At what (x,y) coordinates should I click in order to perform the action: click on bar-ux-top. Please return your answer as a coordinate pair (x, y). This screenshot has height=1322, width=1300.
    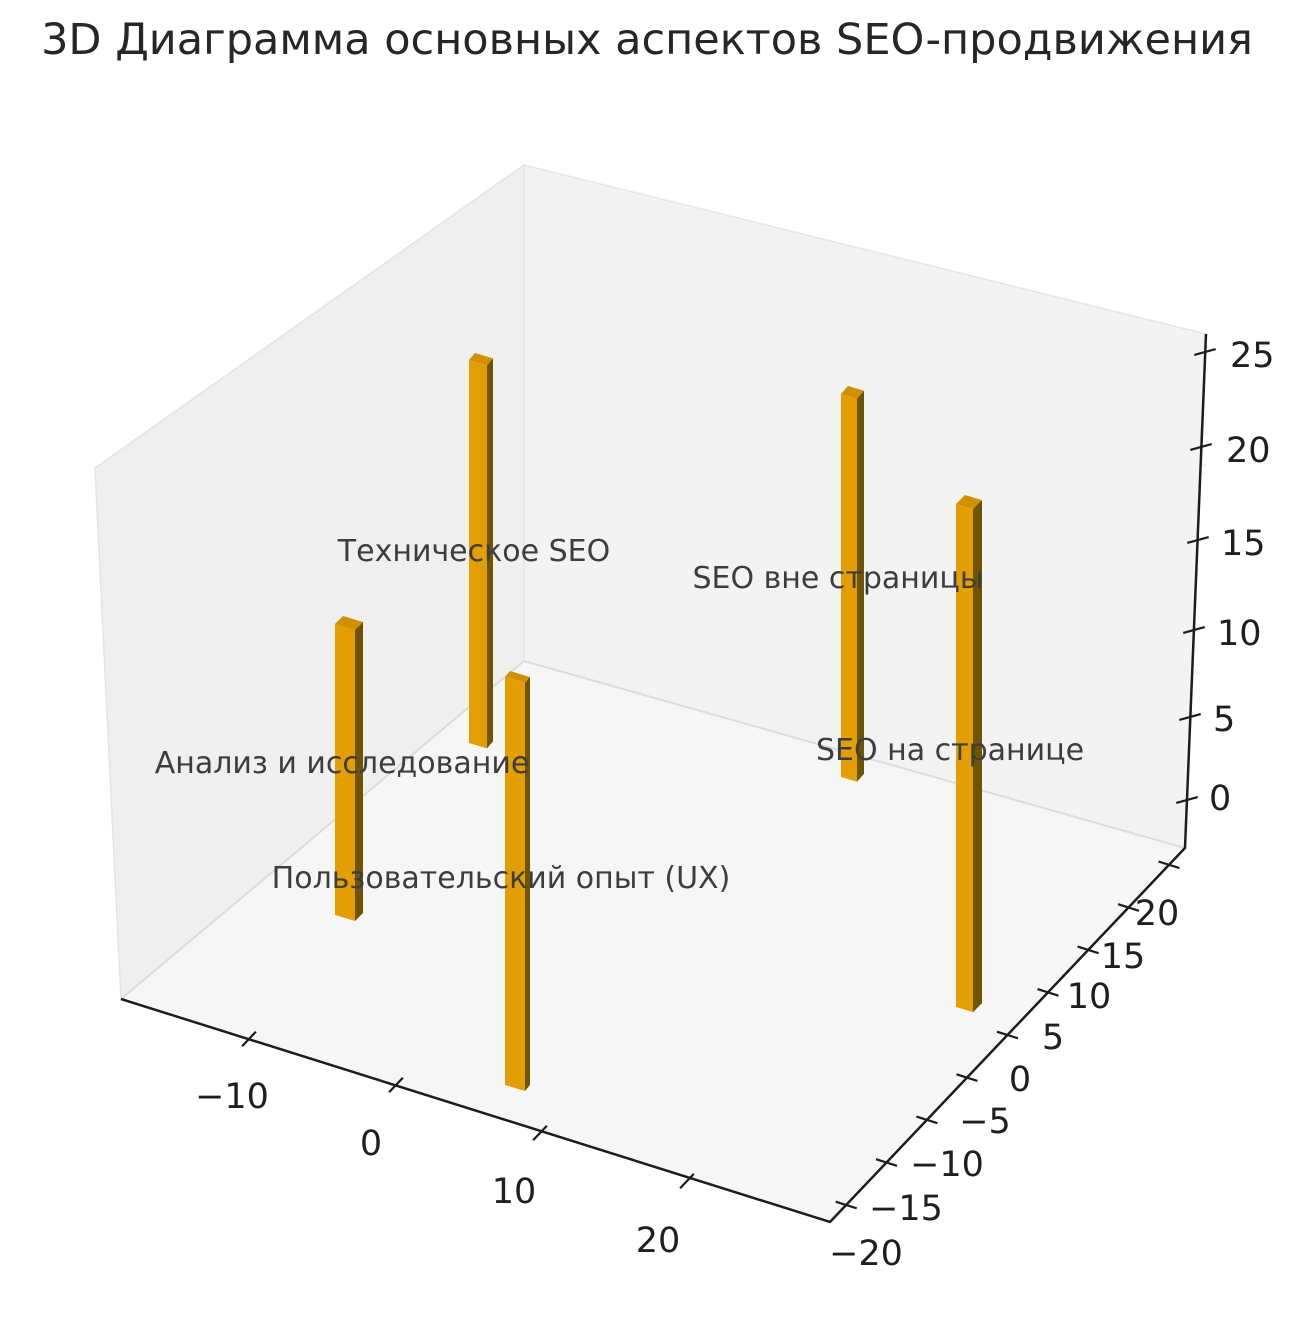
    Looking at the image, I should click on (517, 677).